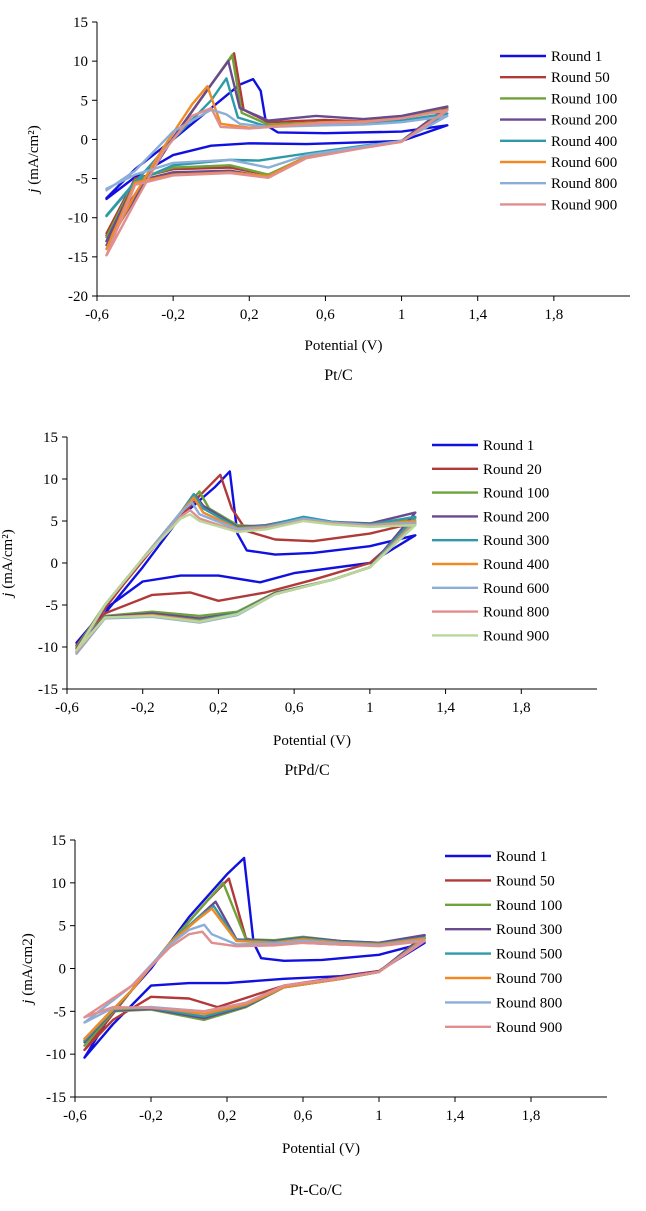 This screenshot has width=646, height=1211. What do you see at coordinates (338, 375) in the screenshot?
I see `chart-caption: Pt/C` at bounding box center [338, 375].